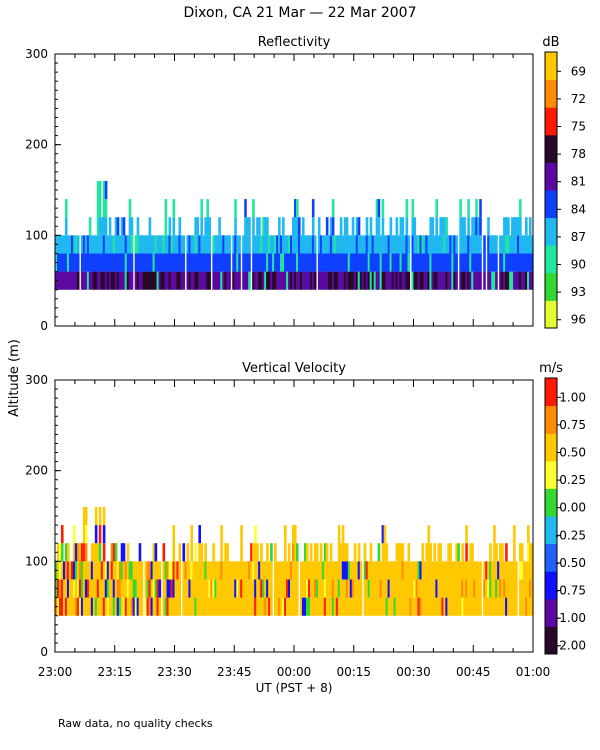 Image resolution: width=600 pixels, height=750 pixels. I want to click on velocity-y-tick-label: 200, so click(36, 471).